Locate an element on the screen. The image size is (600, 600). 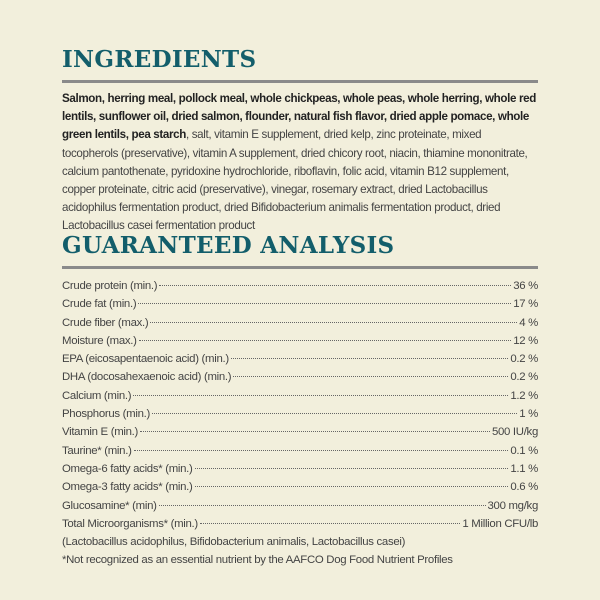
nutrient-label: Vitamin E (min.) is located at coordinates (100, 432).